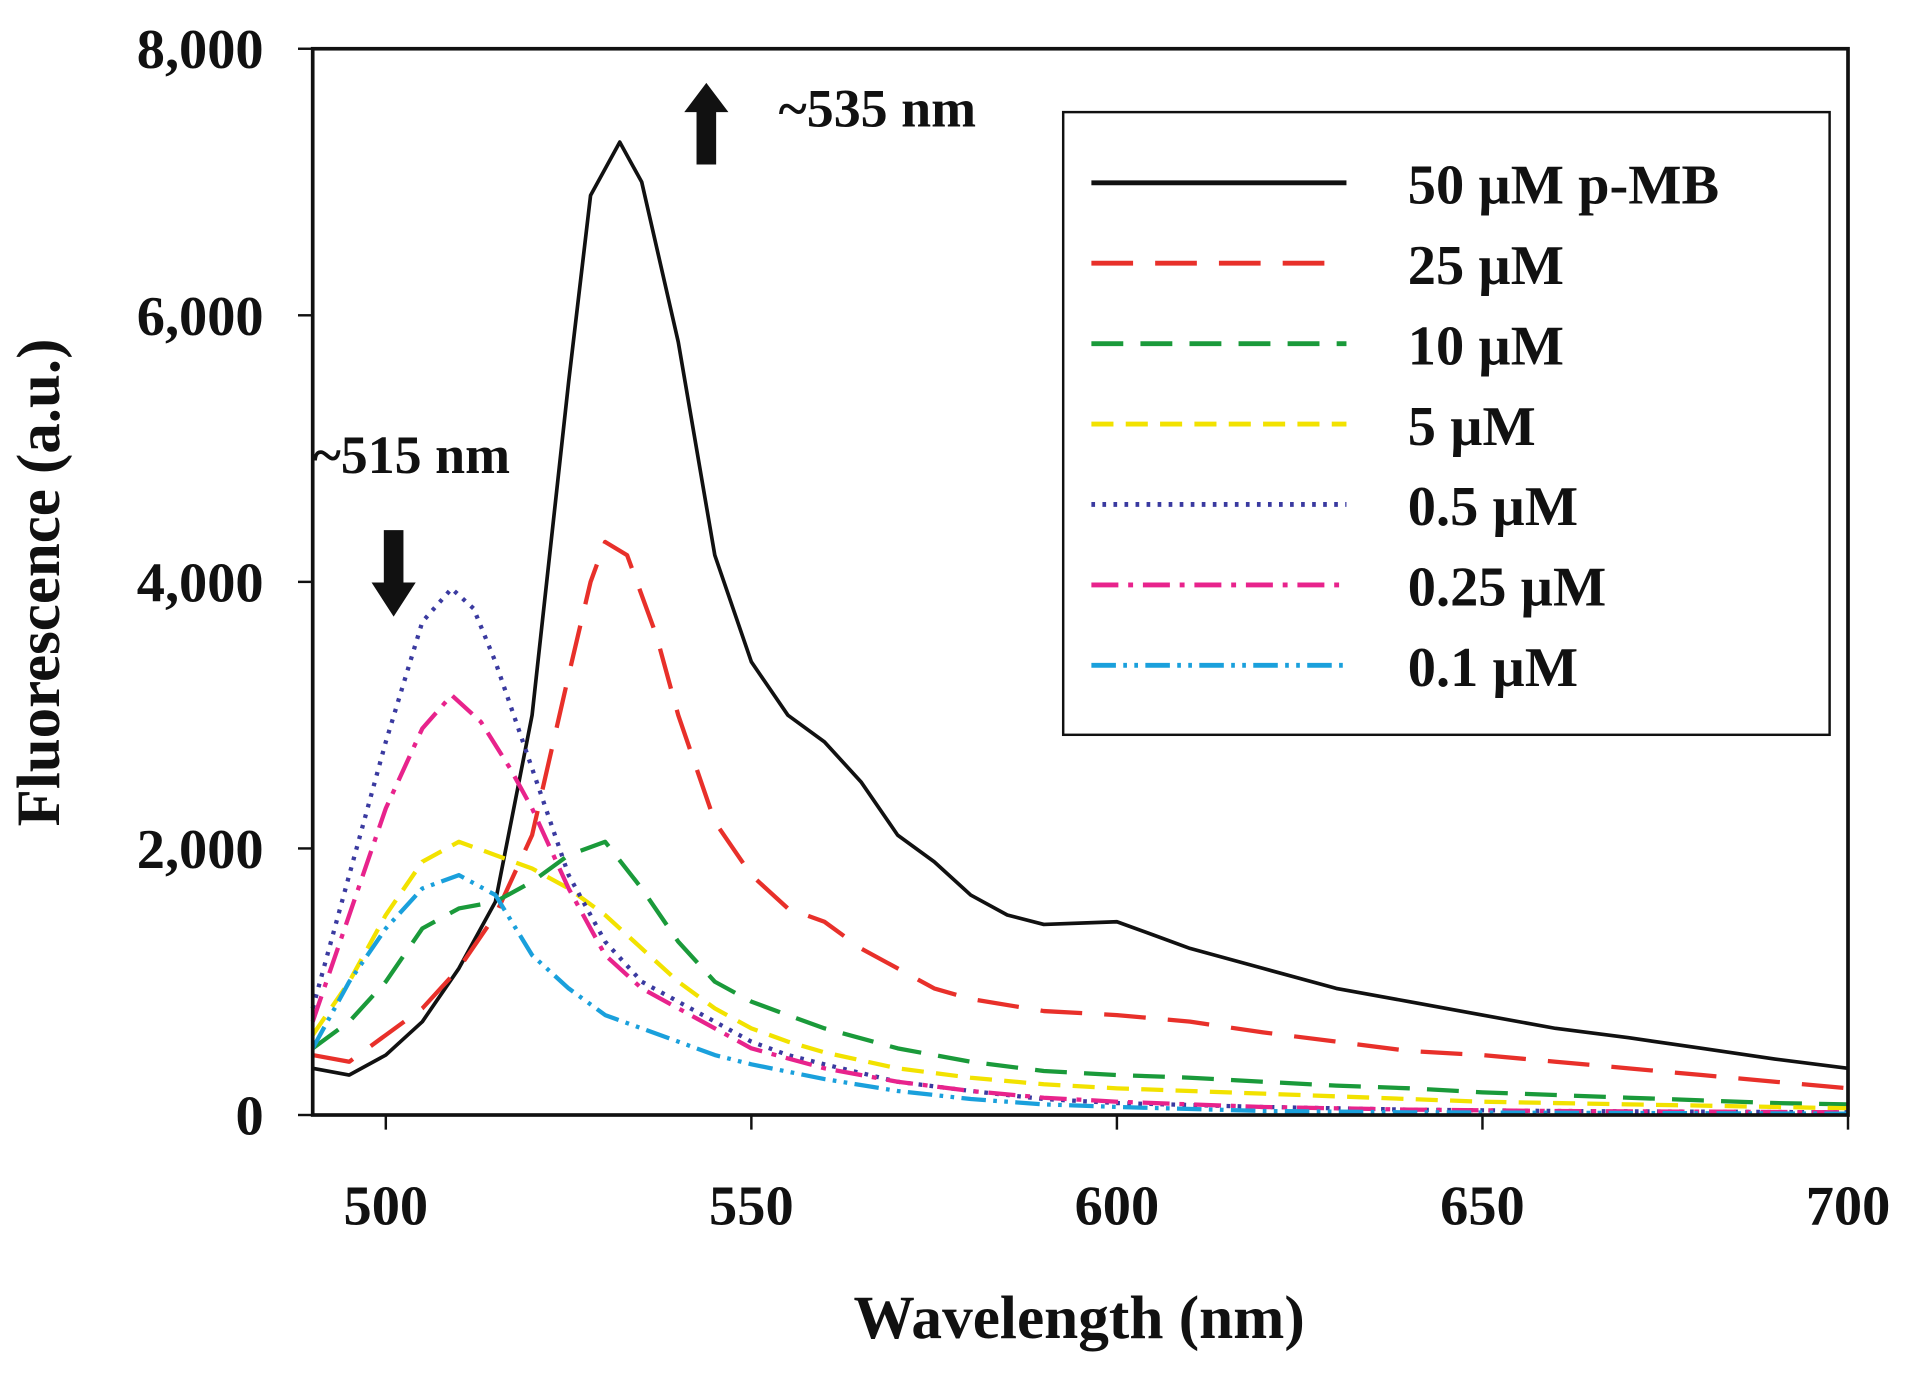  What do you see at coordinates (411, 455) in the screenshot?
I see `svg-text: ~515 nm` at bounding box center [411, 455].